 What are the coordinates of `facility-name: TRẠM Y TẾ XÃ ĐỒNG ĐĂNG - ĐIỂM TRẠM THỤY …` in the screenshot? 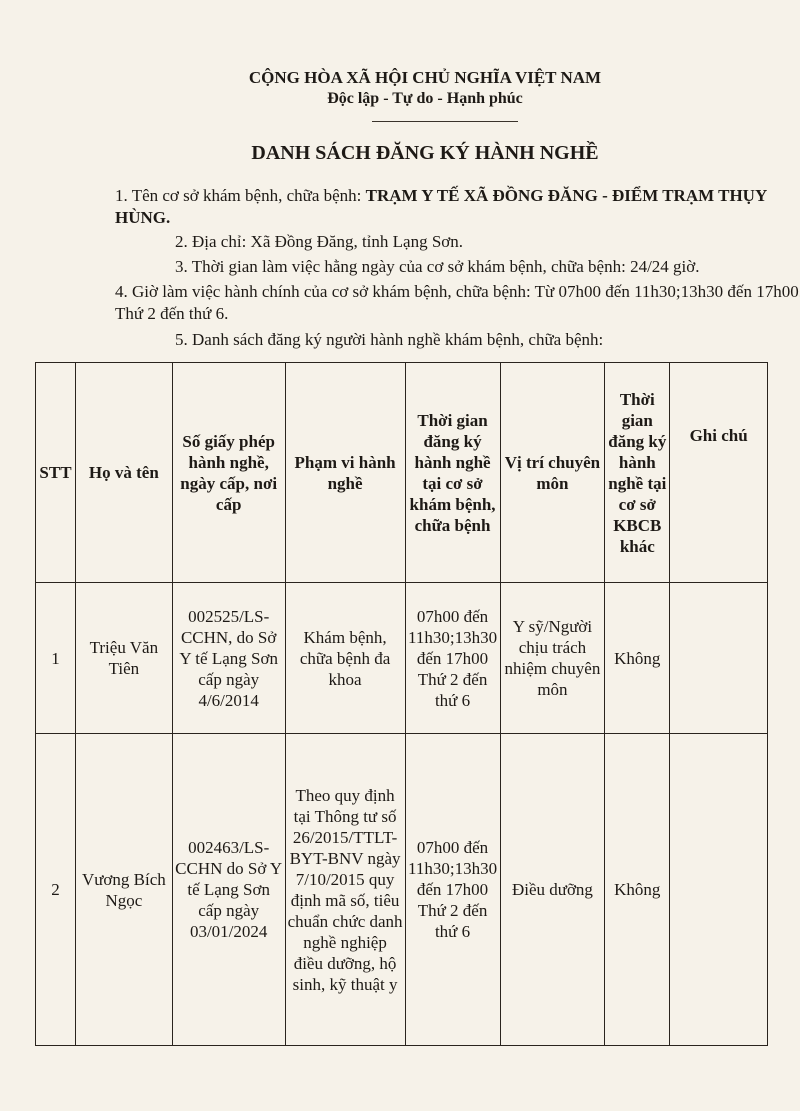 It's located at (441, 206).